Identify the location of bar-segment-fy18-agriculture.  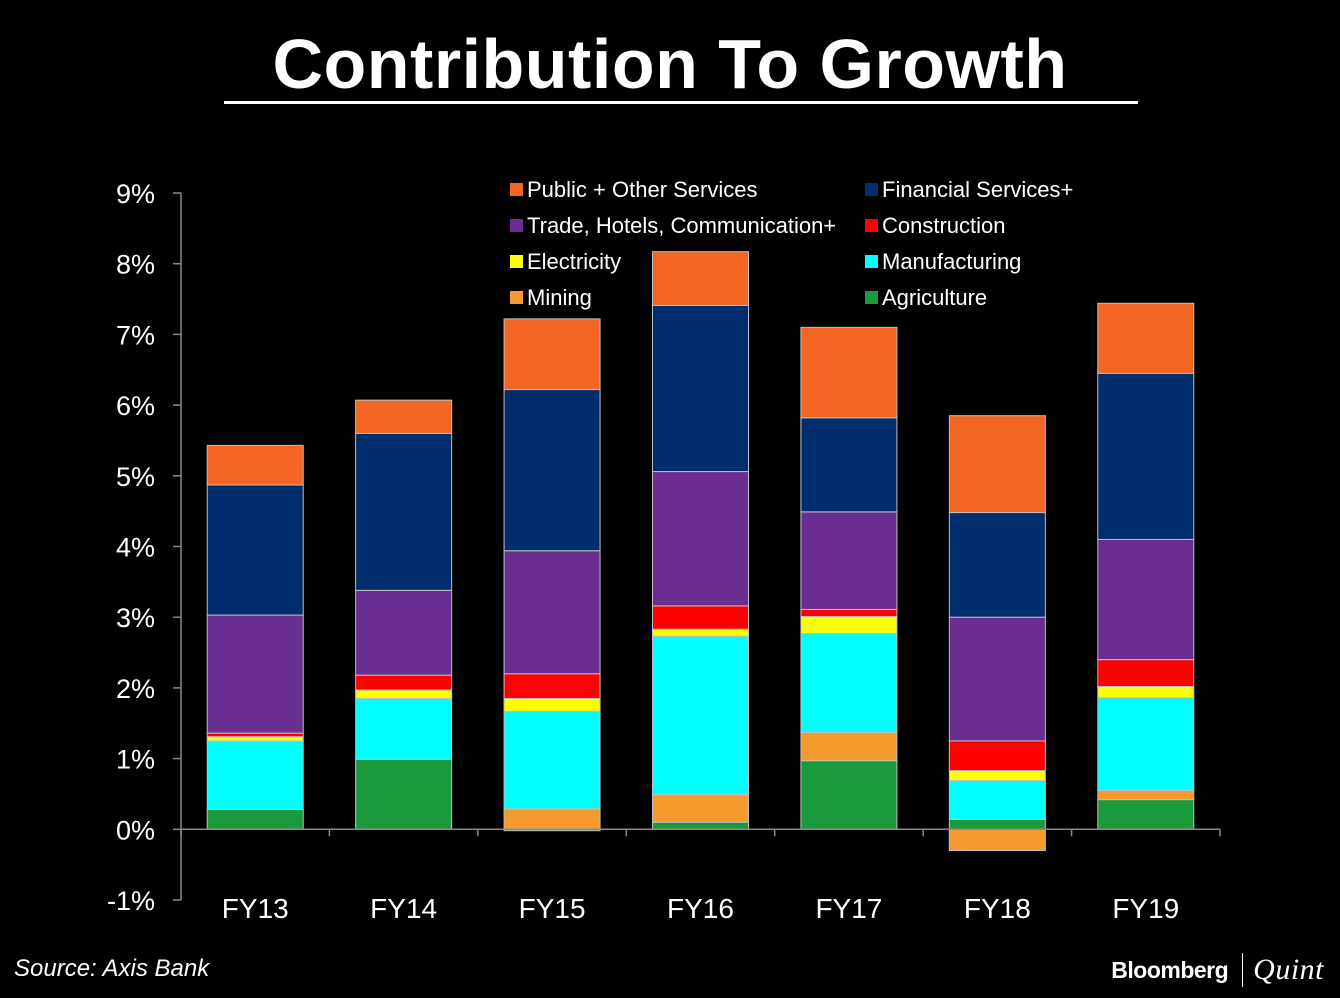
(997, 824).